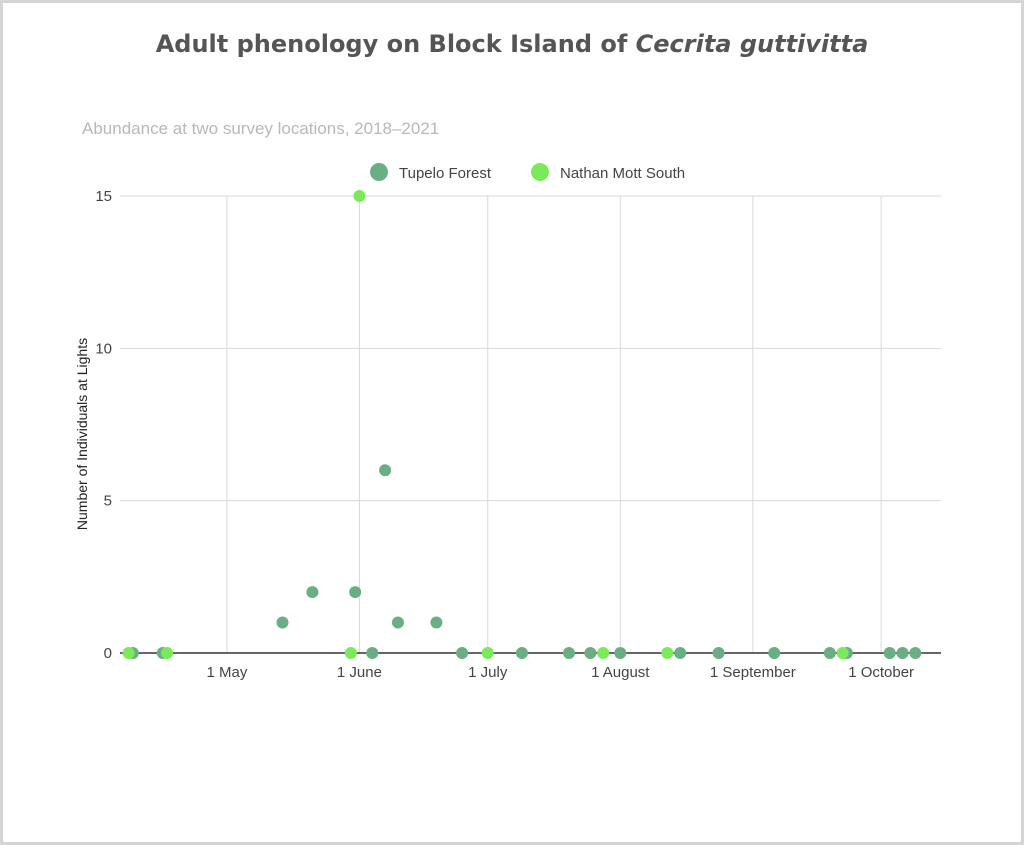 Image resolution: width=1024 pixels, height=845 pixels. I want to click on x-tick-label: 1 August, so click(620, 672).